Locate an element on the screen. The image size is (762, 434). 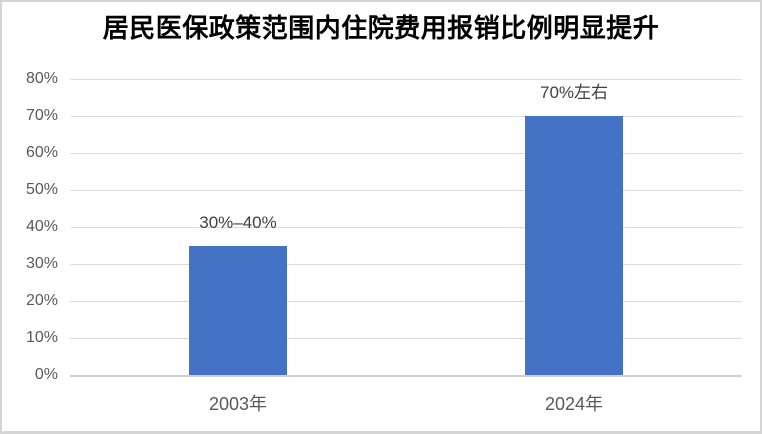
gridline-40% is located at coordinates (406, 227).